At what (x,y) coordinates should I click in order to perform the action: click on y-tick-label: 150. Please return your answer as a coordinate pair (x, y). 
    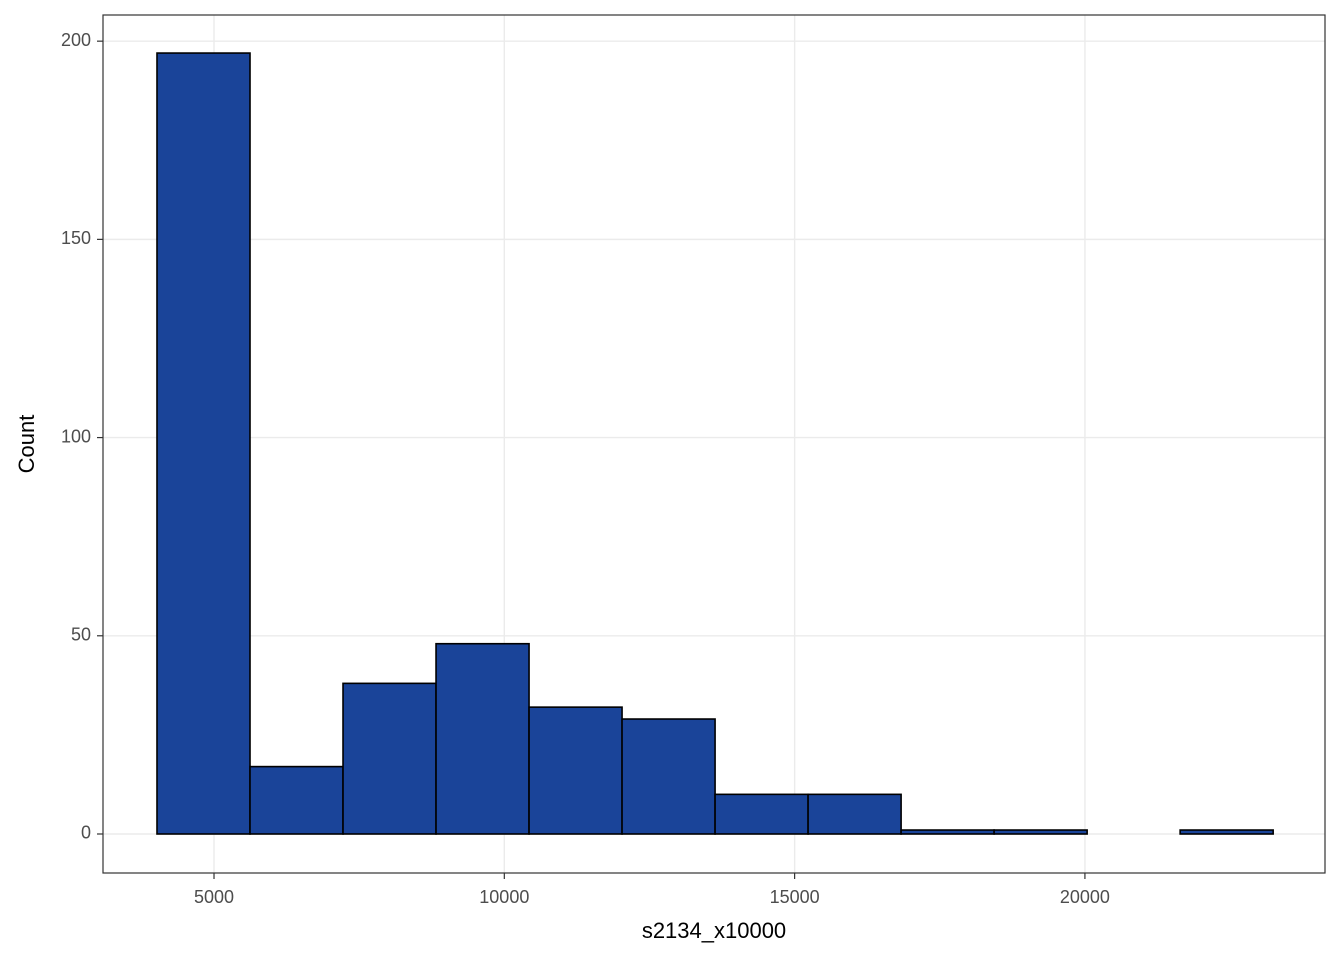
    Looking at the image, I should click on (76, 238).